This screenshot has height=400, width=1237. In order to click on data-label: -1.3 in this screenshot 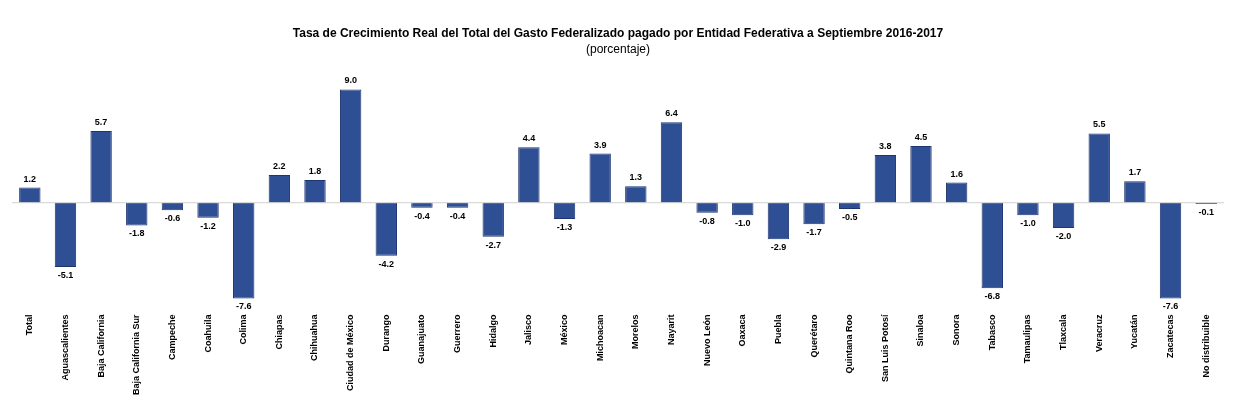, I will do `click(564, 227)`.